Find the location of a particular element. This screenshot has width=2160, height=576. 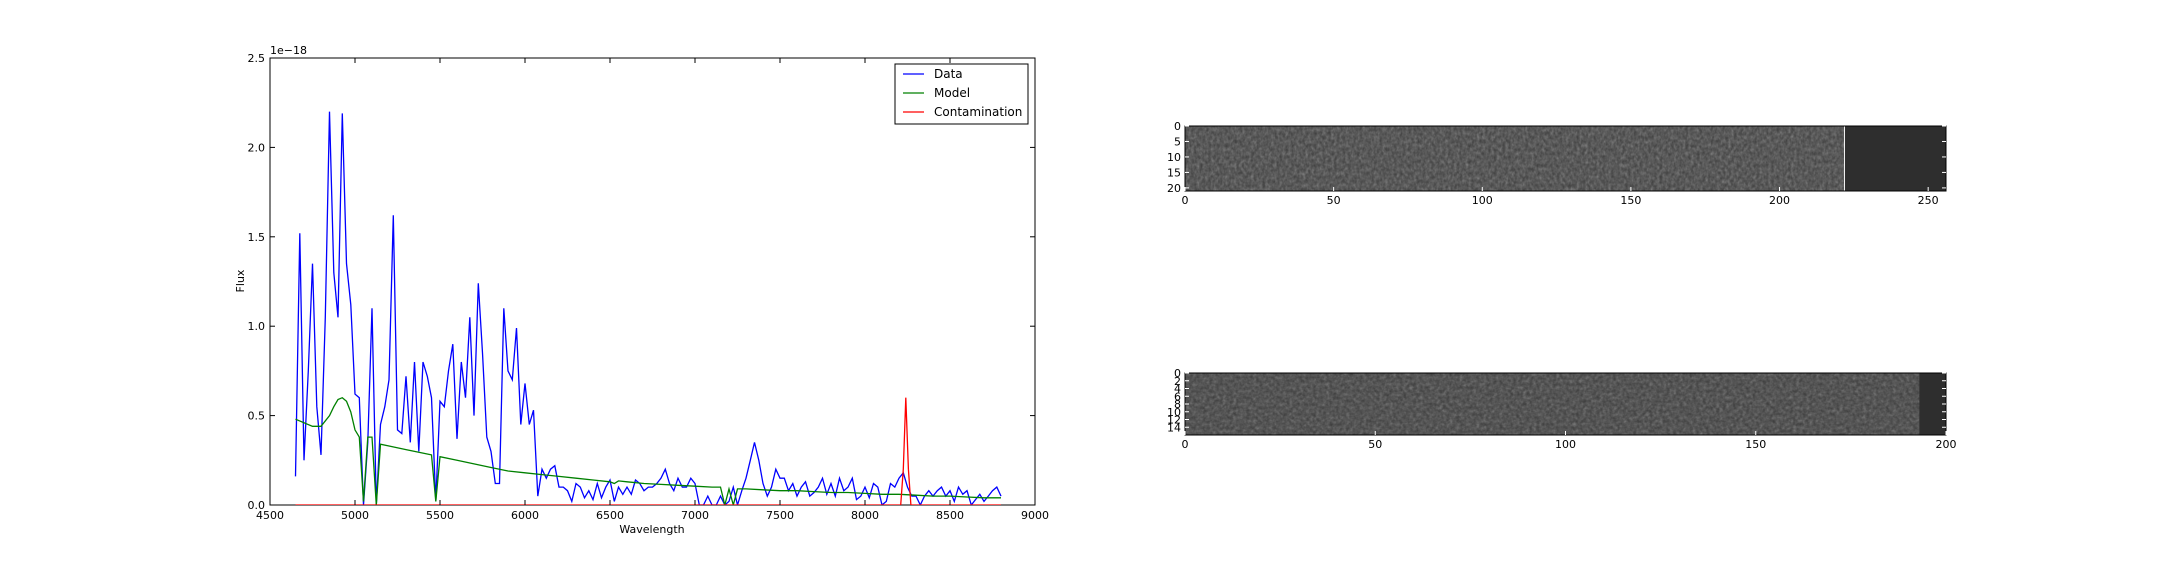

legend-label-contamination: Contamination is located at coordinates (978, 112).